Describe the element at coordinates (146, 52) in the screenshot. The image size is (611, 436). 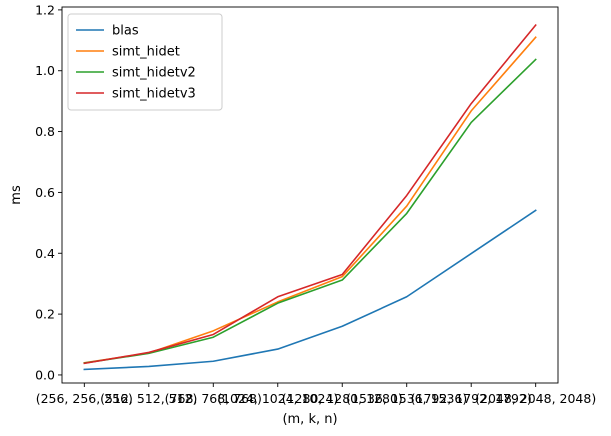
I see `legend-label-simt_hidet: simt_hidet` at that location.